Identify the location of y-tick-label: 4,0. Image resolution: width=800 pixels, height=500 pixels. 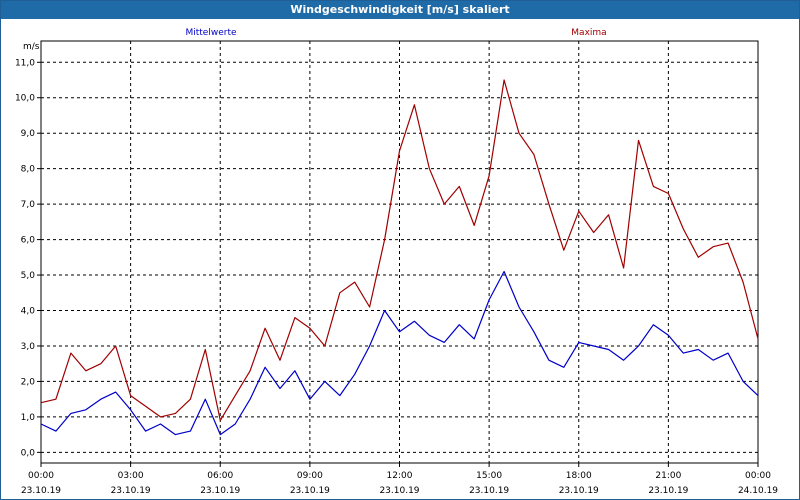
(28, 312).